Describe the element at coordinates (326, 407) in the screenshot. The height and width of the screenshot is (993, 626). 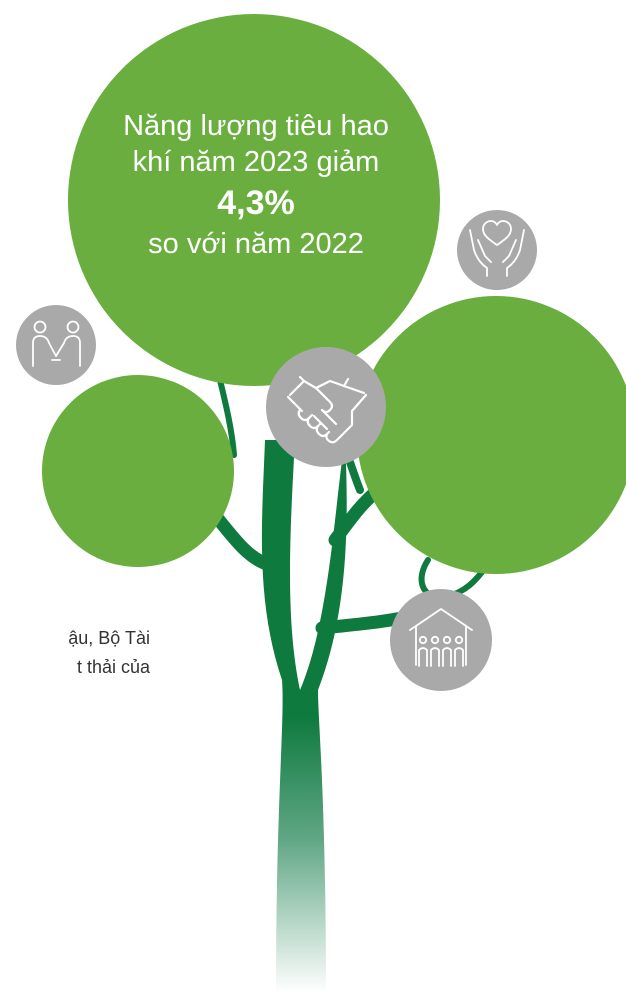
I see `handshake-icon` at that location.